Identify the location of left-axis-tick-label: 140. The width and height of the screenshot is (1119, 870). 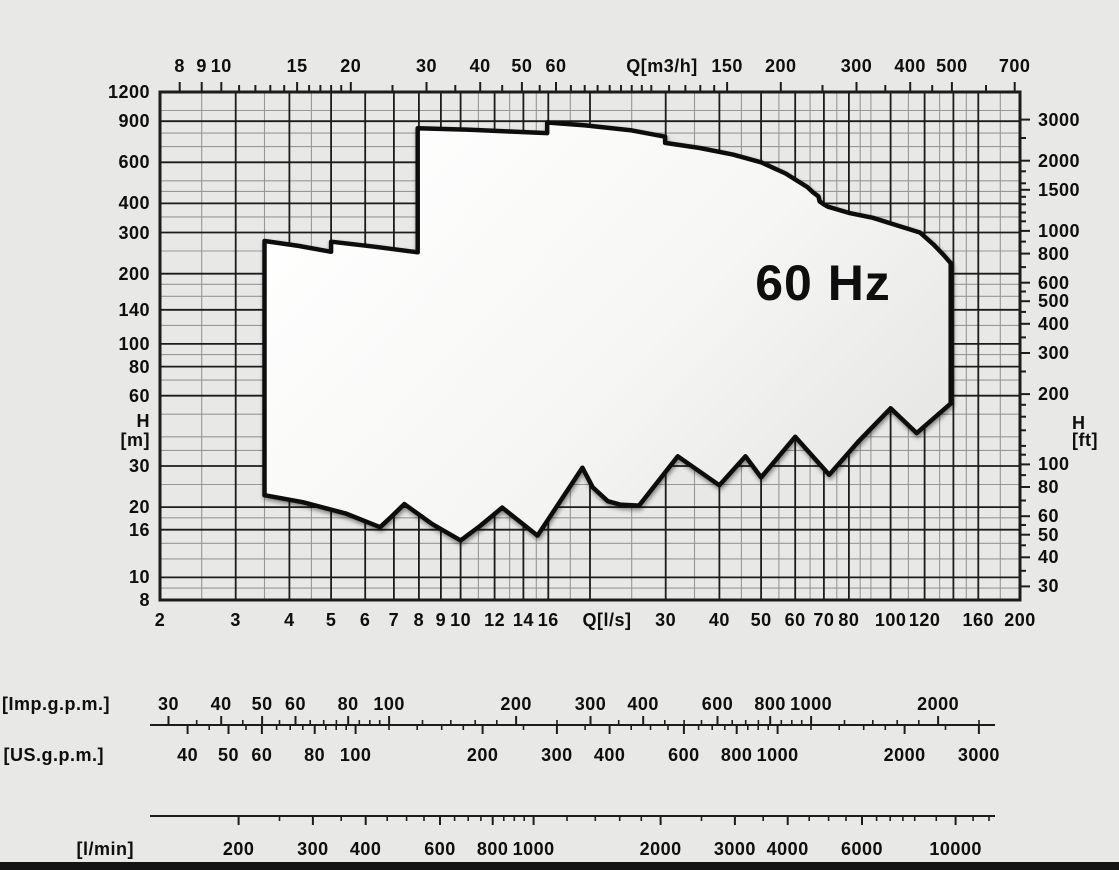
(134, 309).